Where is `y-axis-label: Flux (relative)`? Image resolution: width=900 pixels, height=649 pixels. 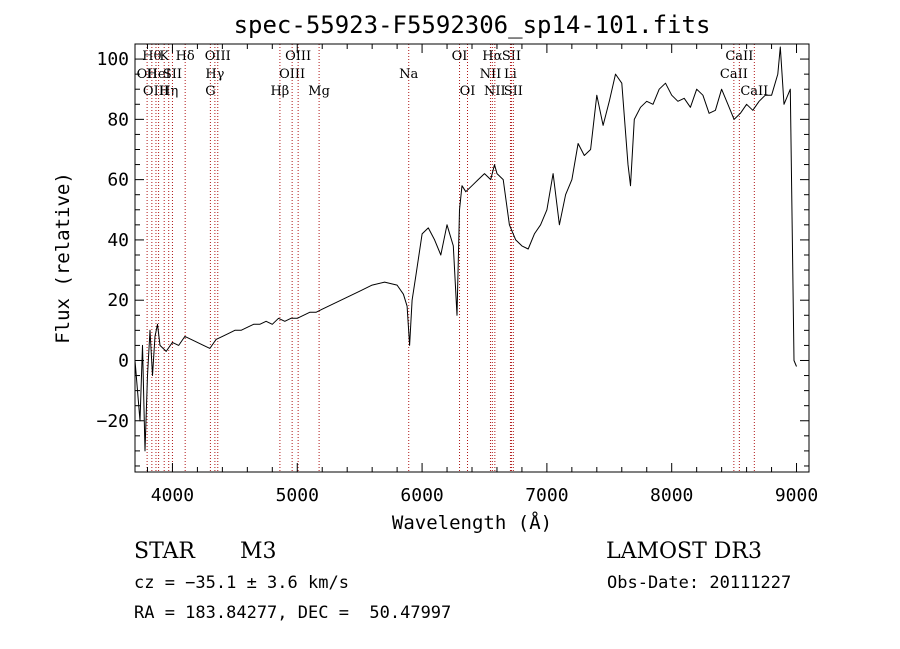
y-axis-label: Flux (relative) is located at coordinates (63, 258).